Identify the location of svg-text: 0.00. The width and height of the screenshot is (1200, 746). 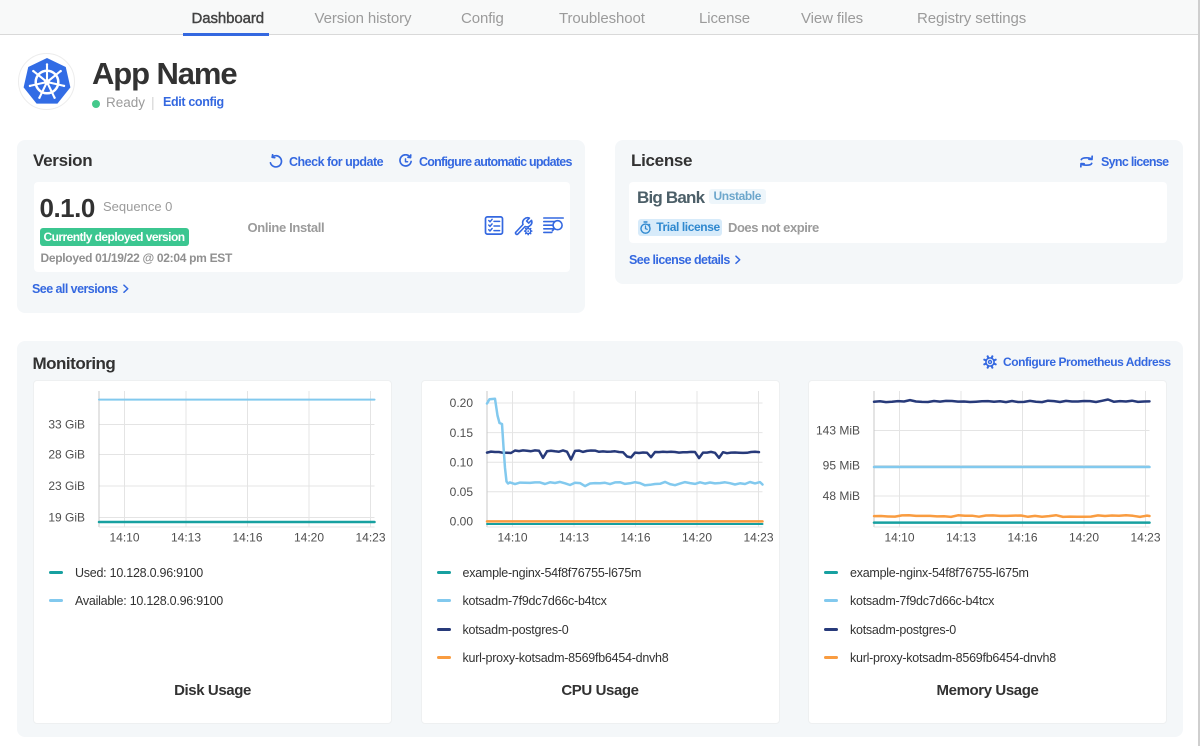
(461, 522).